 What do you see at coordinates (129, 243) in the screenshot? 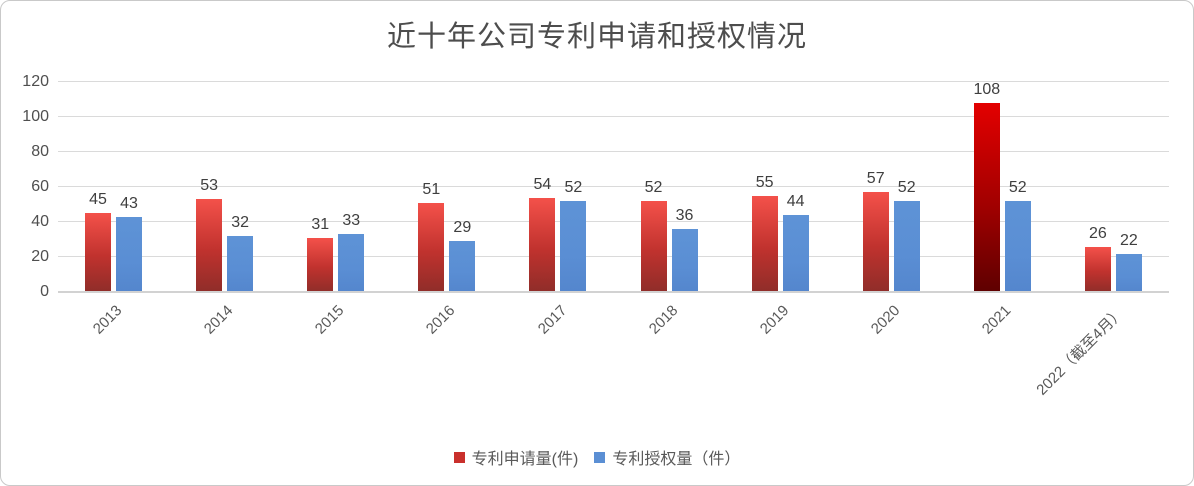
I see `bar-grants: 43` at bounding box center [129, 243].